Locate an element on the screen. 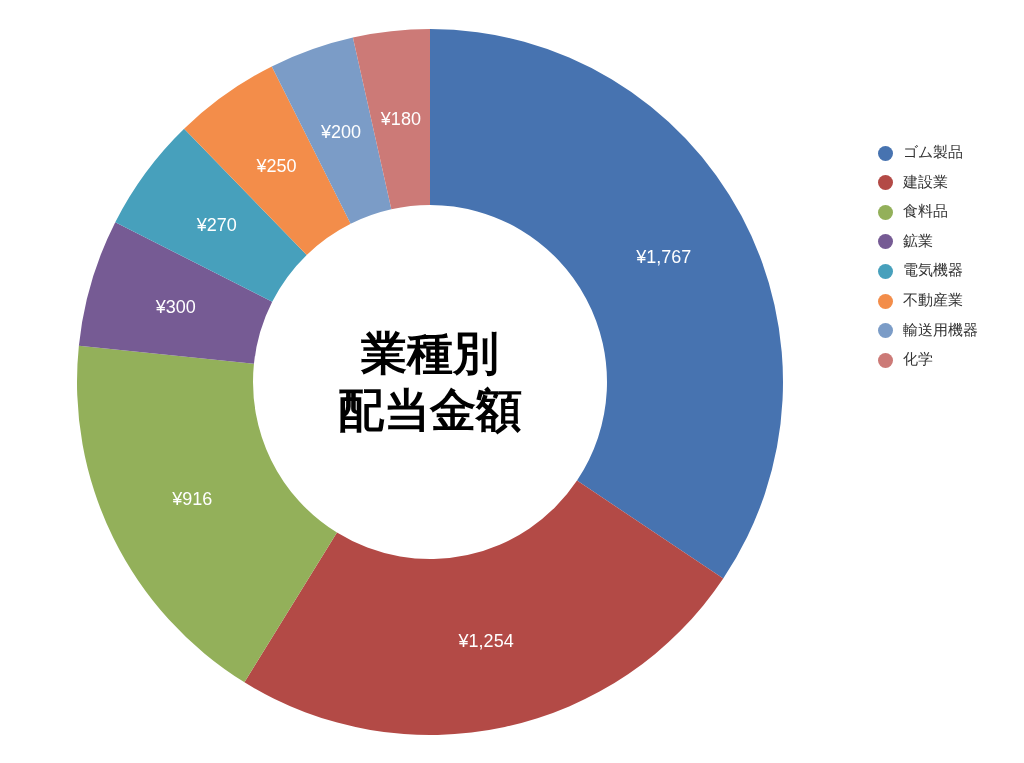  legend-label: 鉱業 is located at coordinates (918, 240).